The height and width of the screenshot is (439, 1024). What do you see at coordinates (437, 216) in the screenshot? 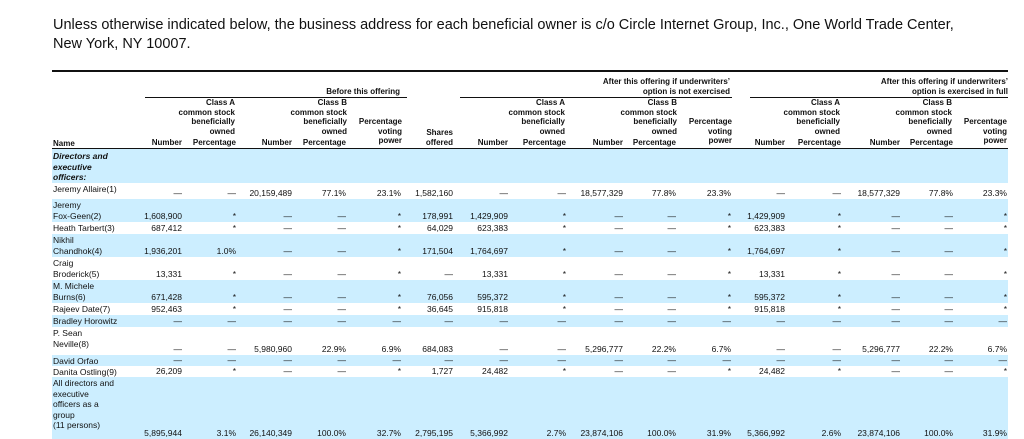
I see `table-cell: 178,991` at bounding box center [437, 216].